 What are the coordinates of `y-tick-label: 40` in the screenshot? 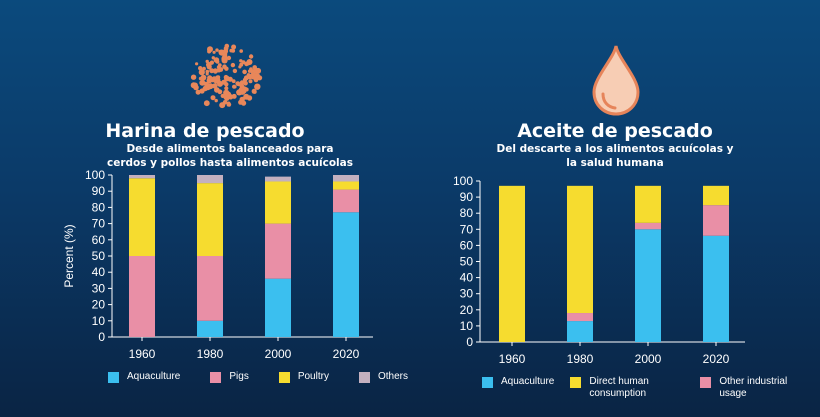 It's located at (99, 272).